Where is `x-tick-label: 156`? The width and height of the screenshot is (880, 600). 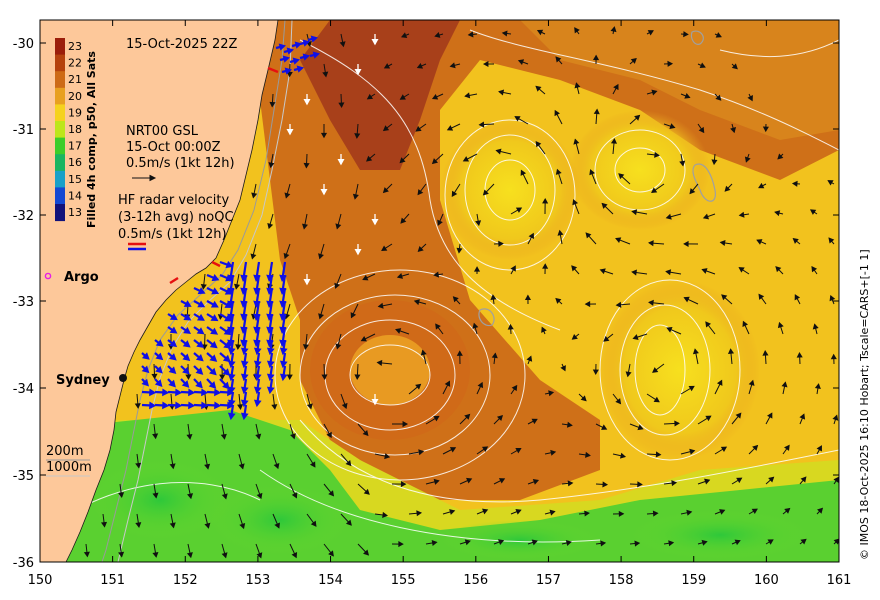 x-tick-label: 156 is located at coordinates (475, 580).